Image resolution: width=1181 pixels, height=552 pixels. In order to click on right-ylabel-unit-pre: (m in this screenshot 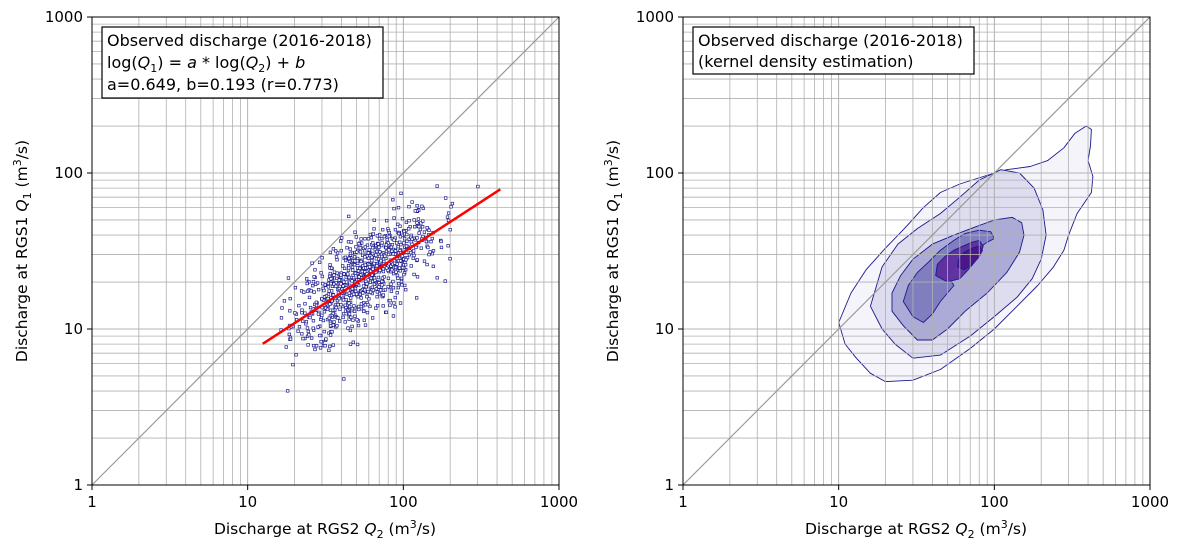, I will do `click(613, 179)`.